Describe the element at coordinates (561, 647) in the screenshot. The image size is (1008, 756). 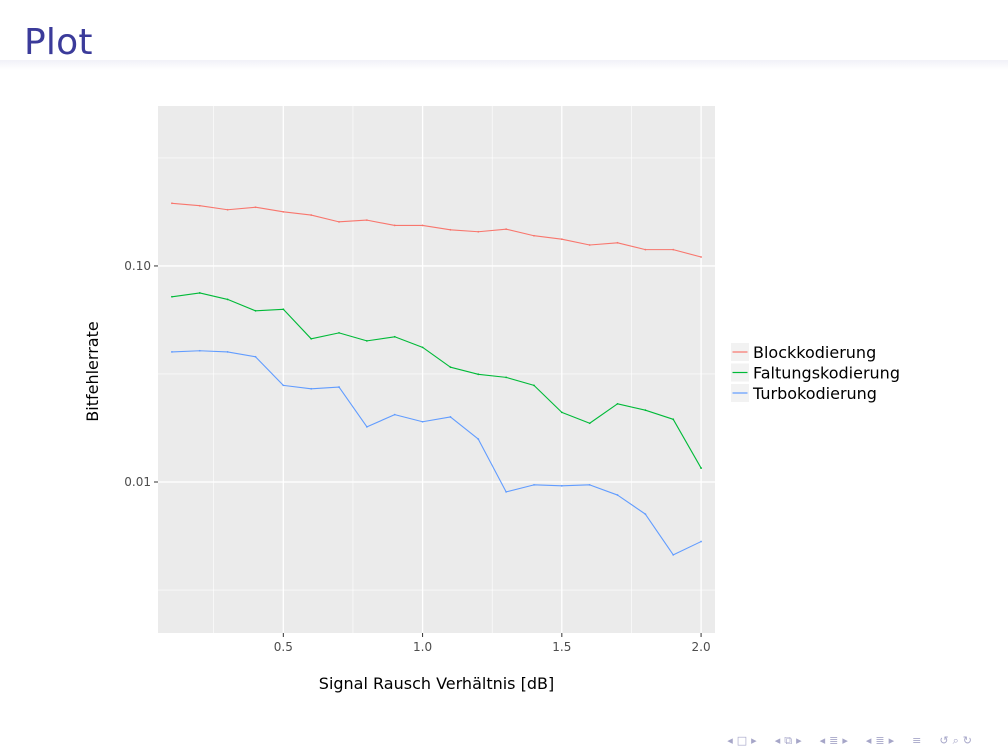
I see `x-tick-label: 1.5` at that location.